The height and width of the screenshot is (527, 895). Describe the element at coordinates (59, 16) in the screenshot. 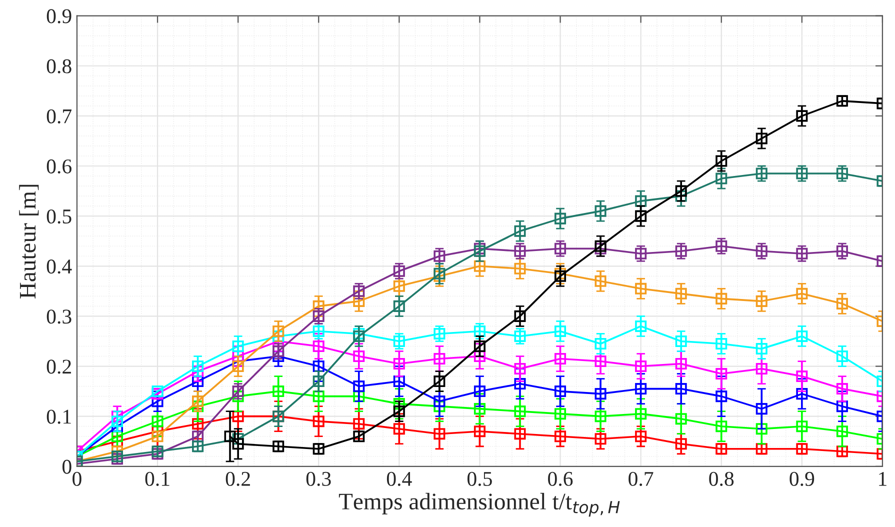

I see `y-tick-label: 0.9` at that location.